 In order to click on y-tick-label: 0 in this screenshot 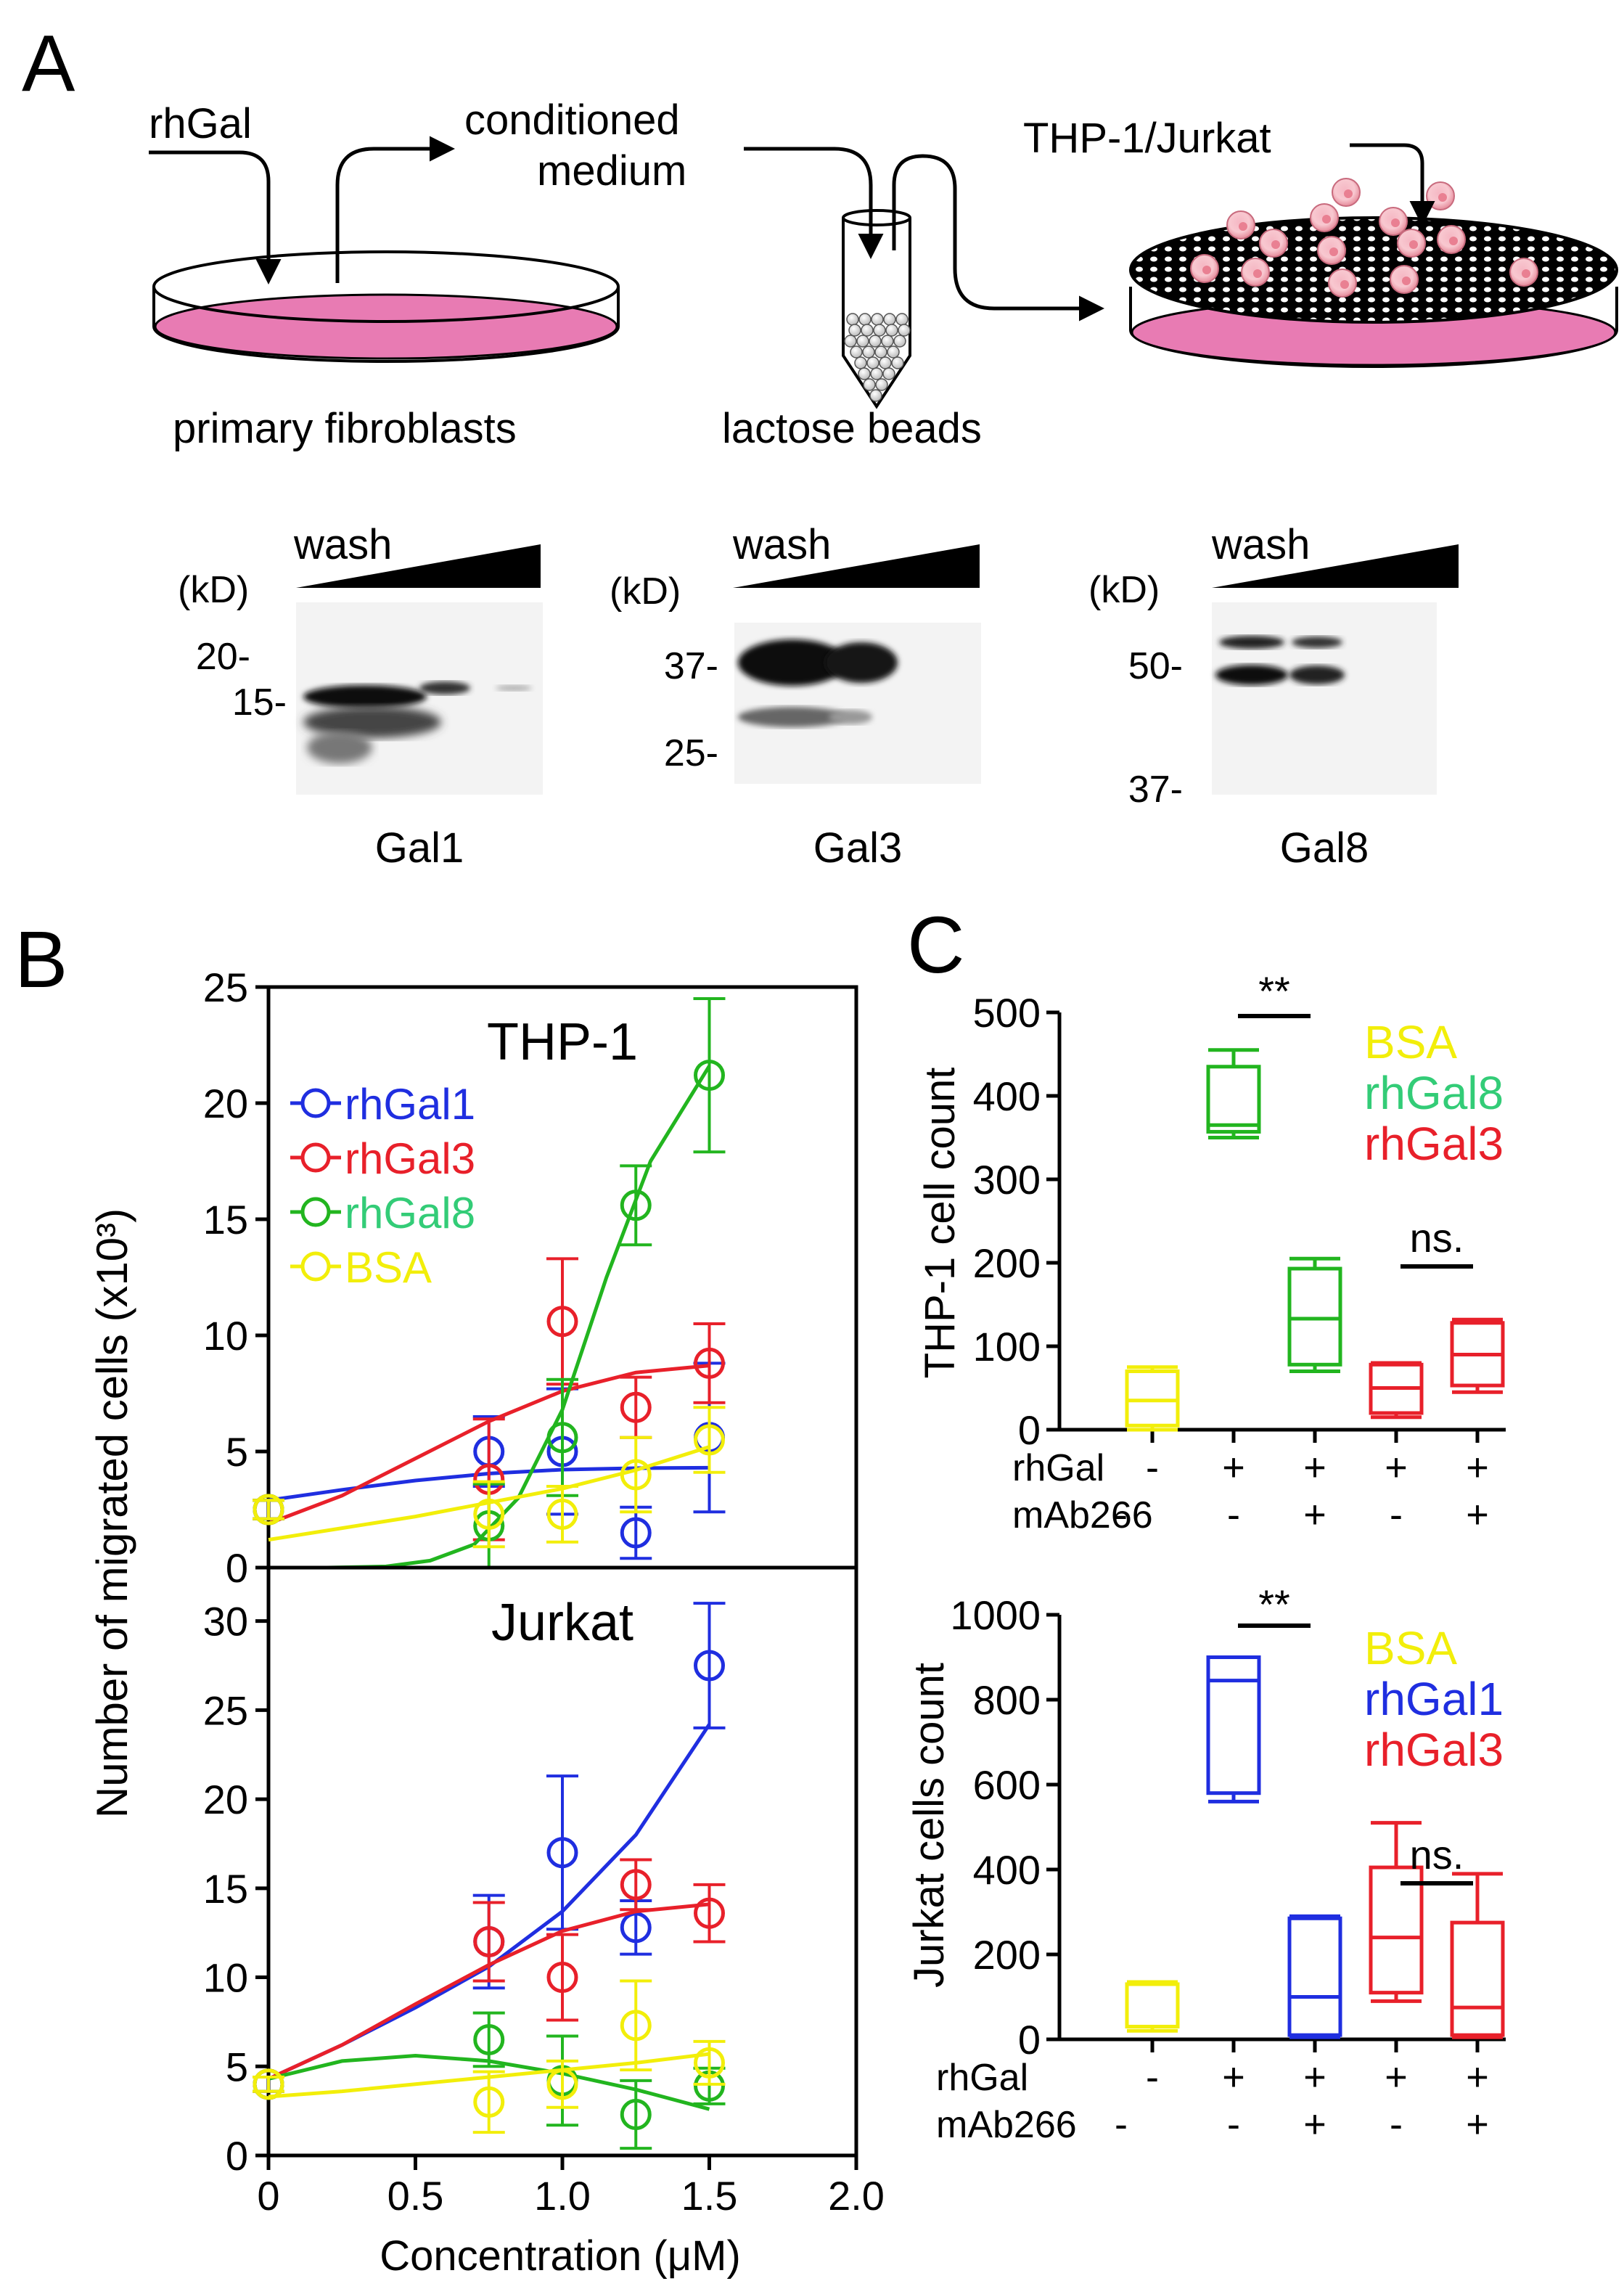, I will do `click(237, 2156)`.